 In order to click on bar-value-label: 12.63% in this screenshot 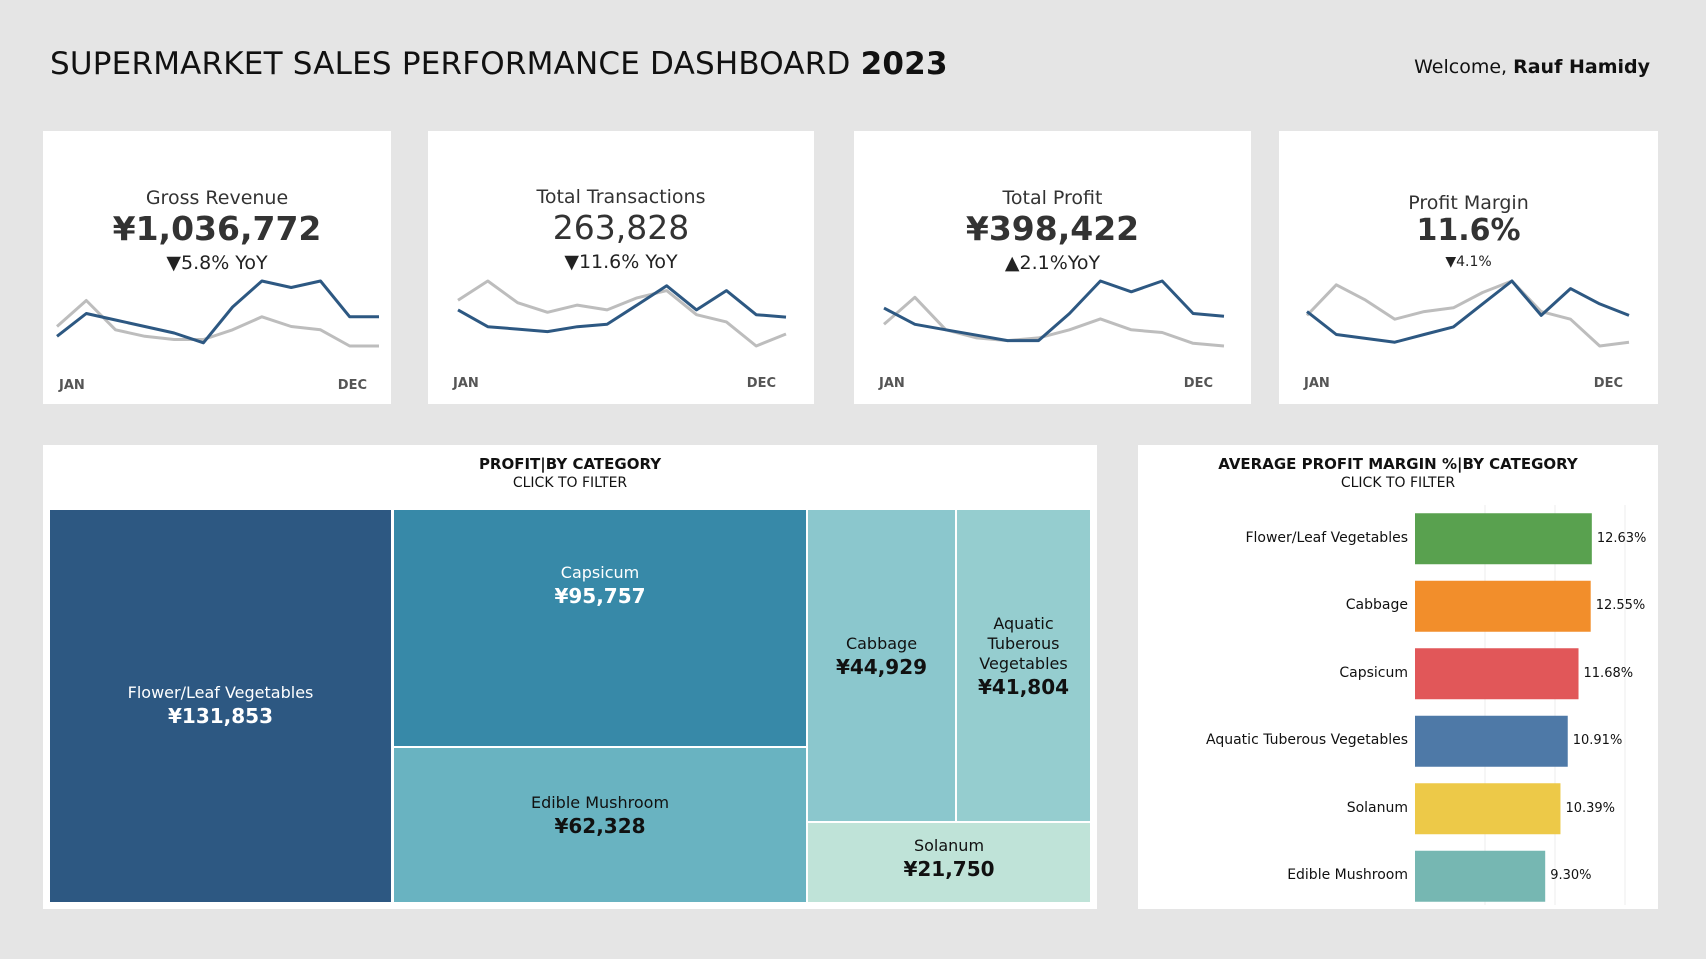, I will do `click(1621, 538)`.